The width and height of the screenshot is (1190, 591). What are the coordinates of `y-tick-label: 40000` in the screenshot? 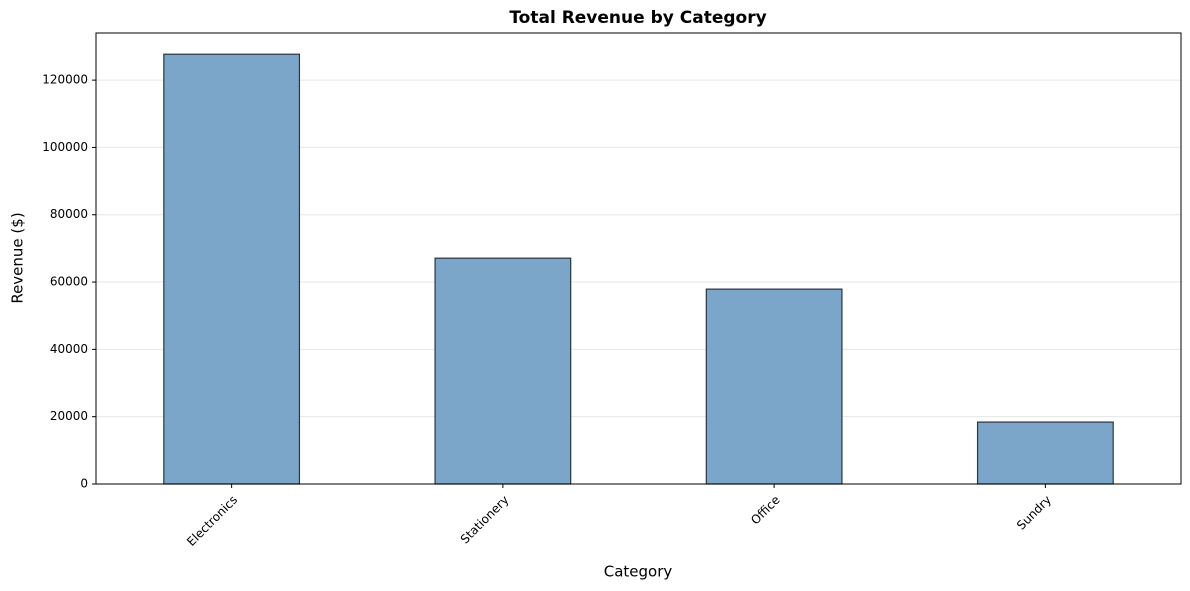 It's located at (69, 349).